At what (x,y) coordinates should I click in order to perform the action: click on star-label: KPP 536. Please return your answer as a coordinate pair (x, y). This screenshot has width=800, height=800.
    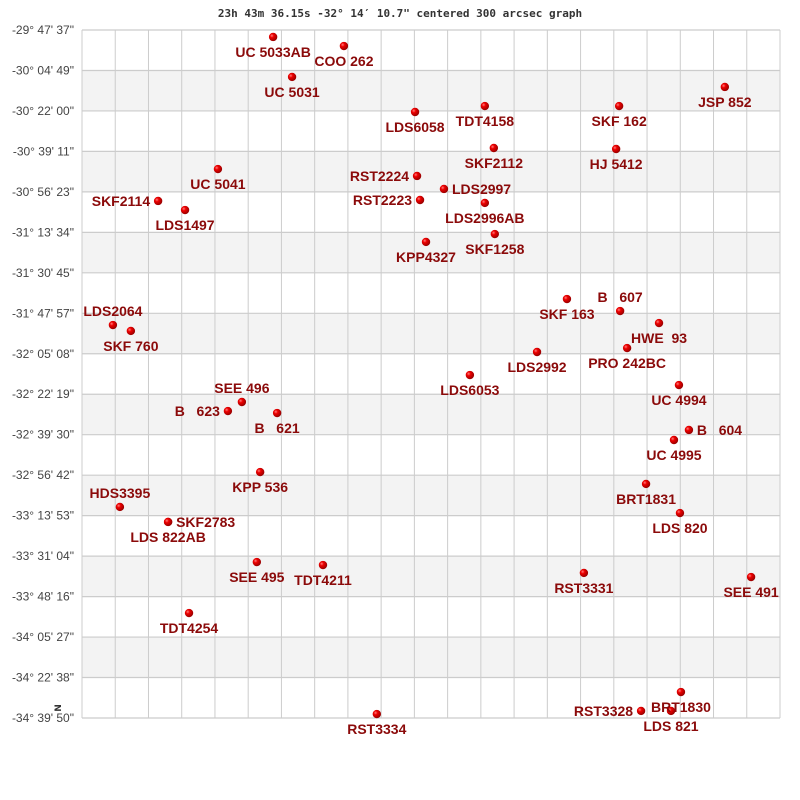
    Looking at the image, I should click on (260, 487).